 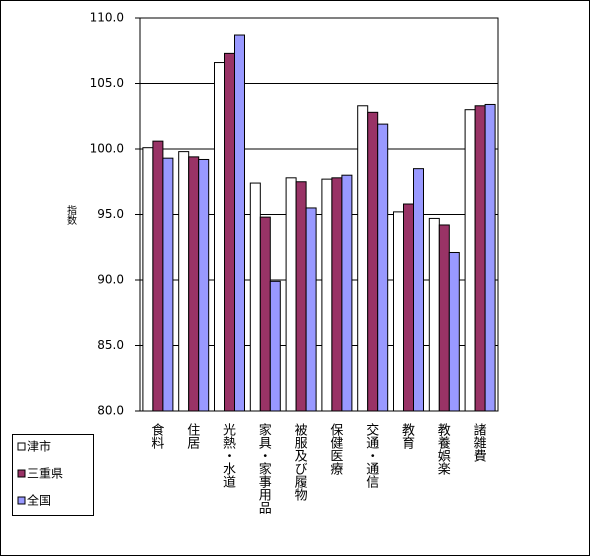 I want to click on y-tick-label: 110.0, so click(x=107, y=18).